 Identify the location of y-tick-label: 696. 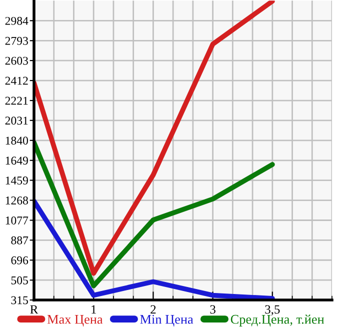
(19, 260).